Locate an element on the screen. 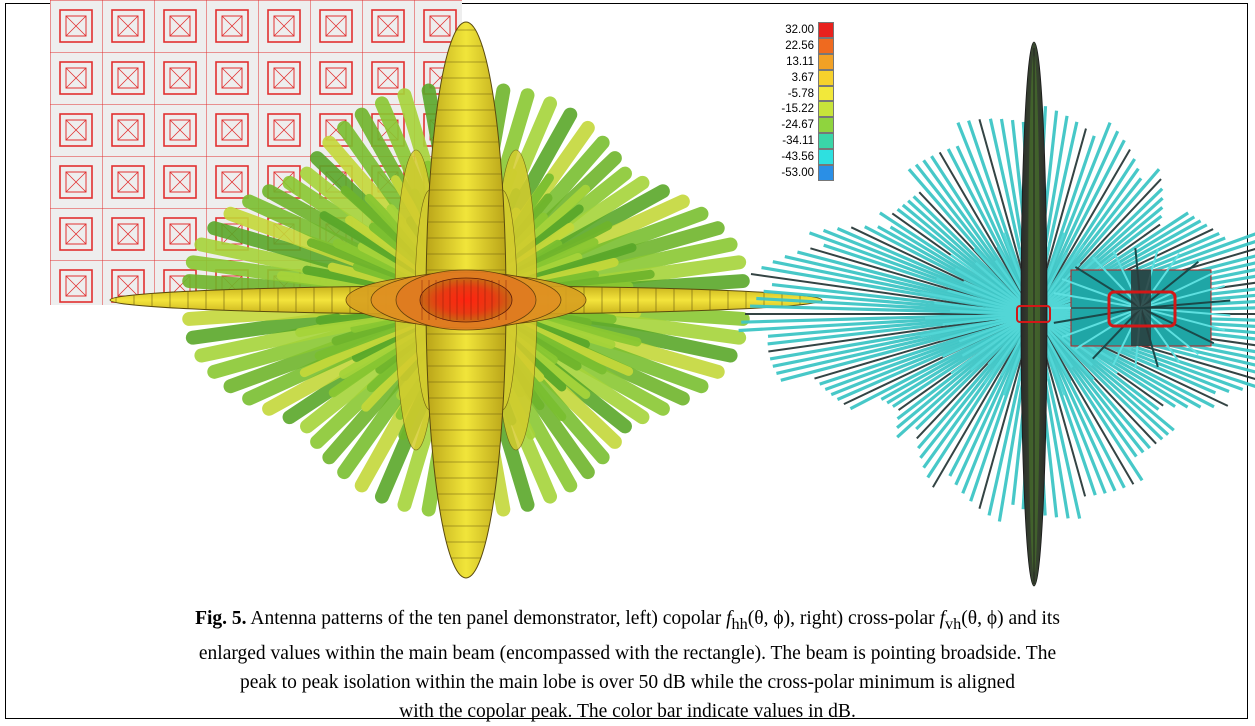 The width and height of the screenshot is (1255, 726). fhh-symbol: fhh is located at coordinates (737, 620).